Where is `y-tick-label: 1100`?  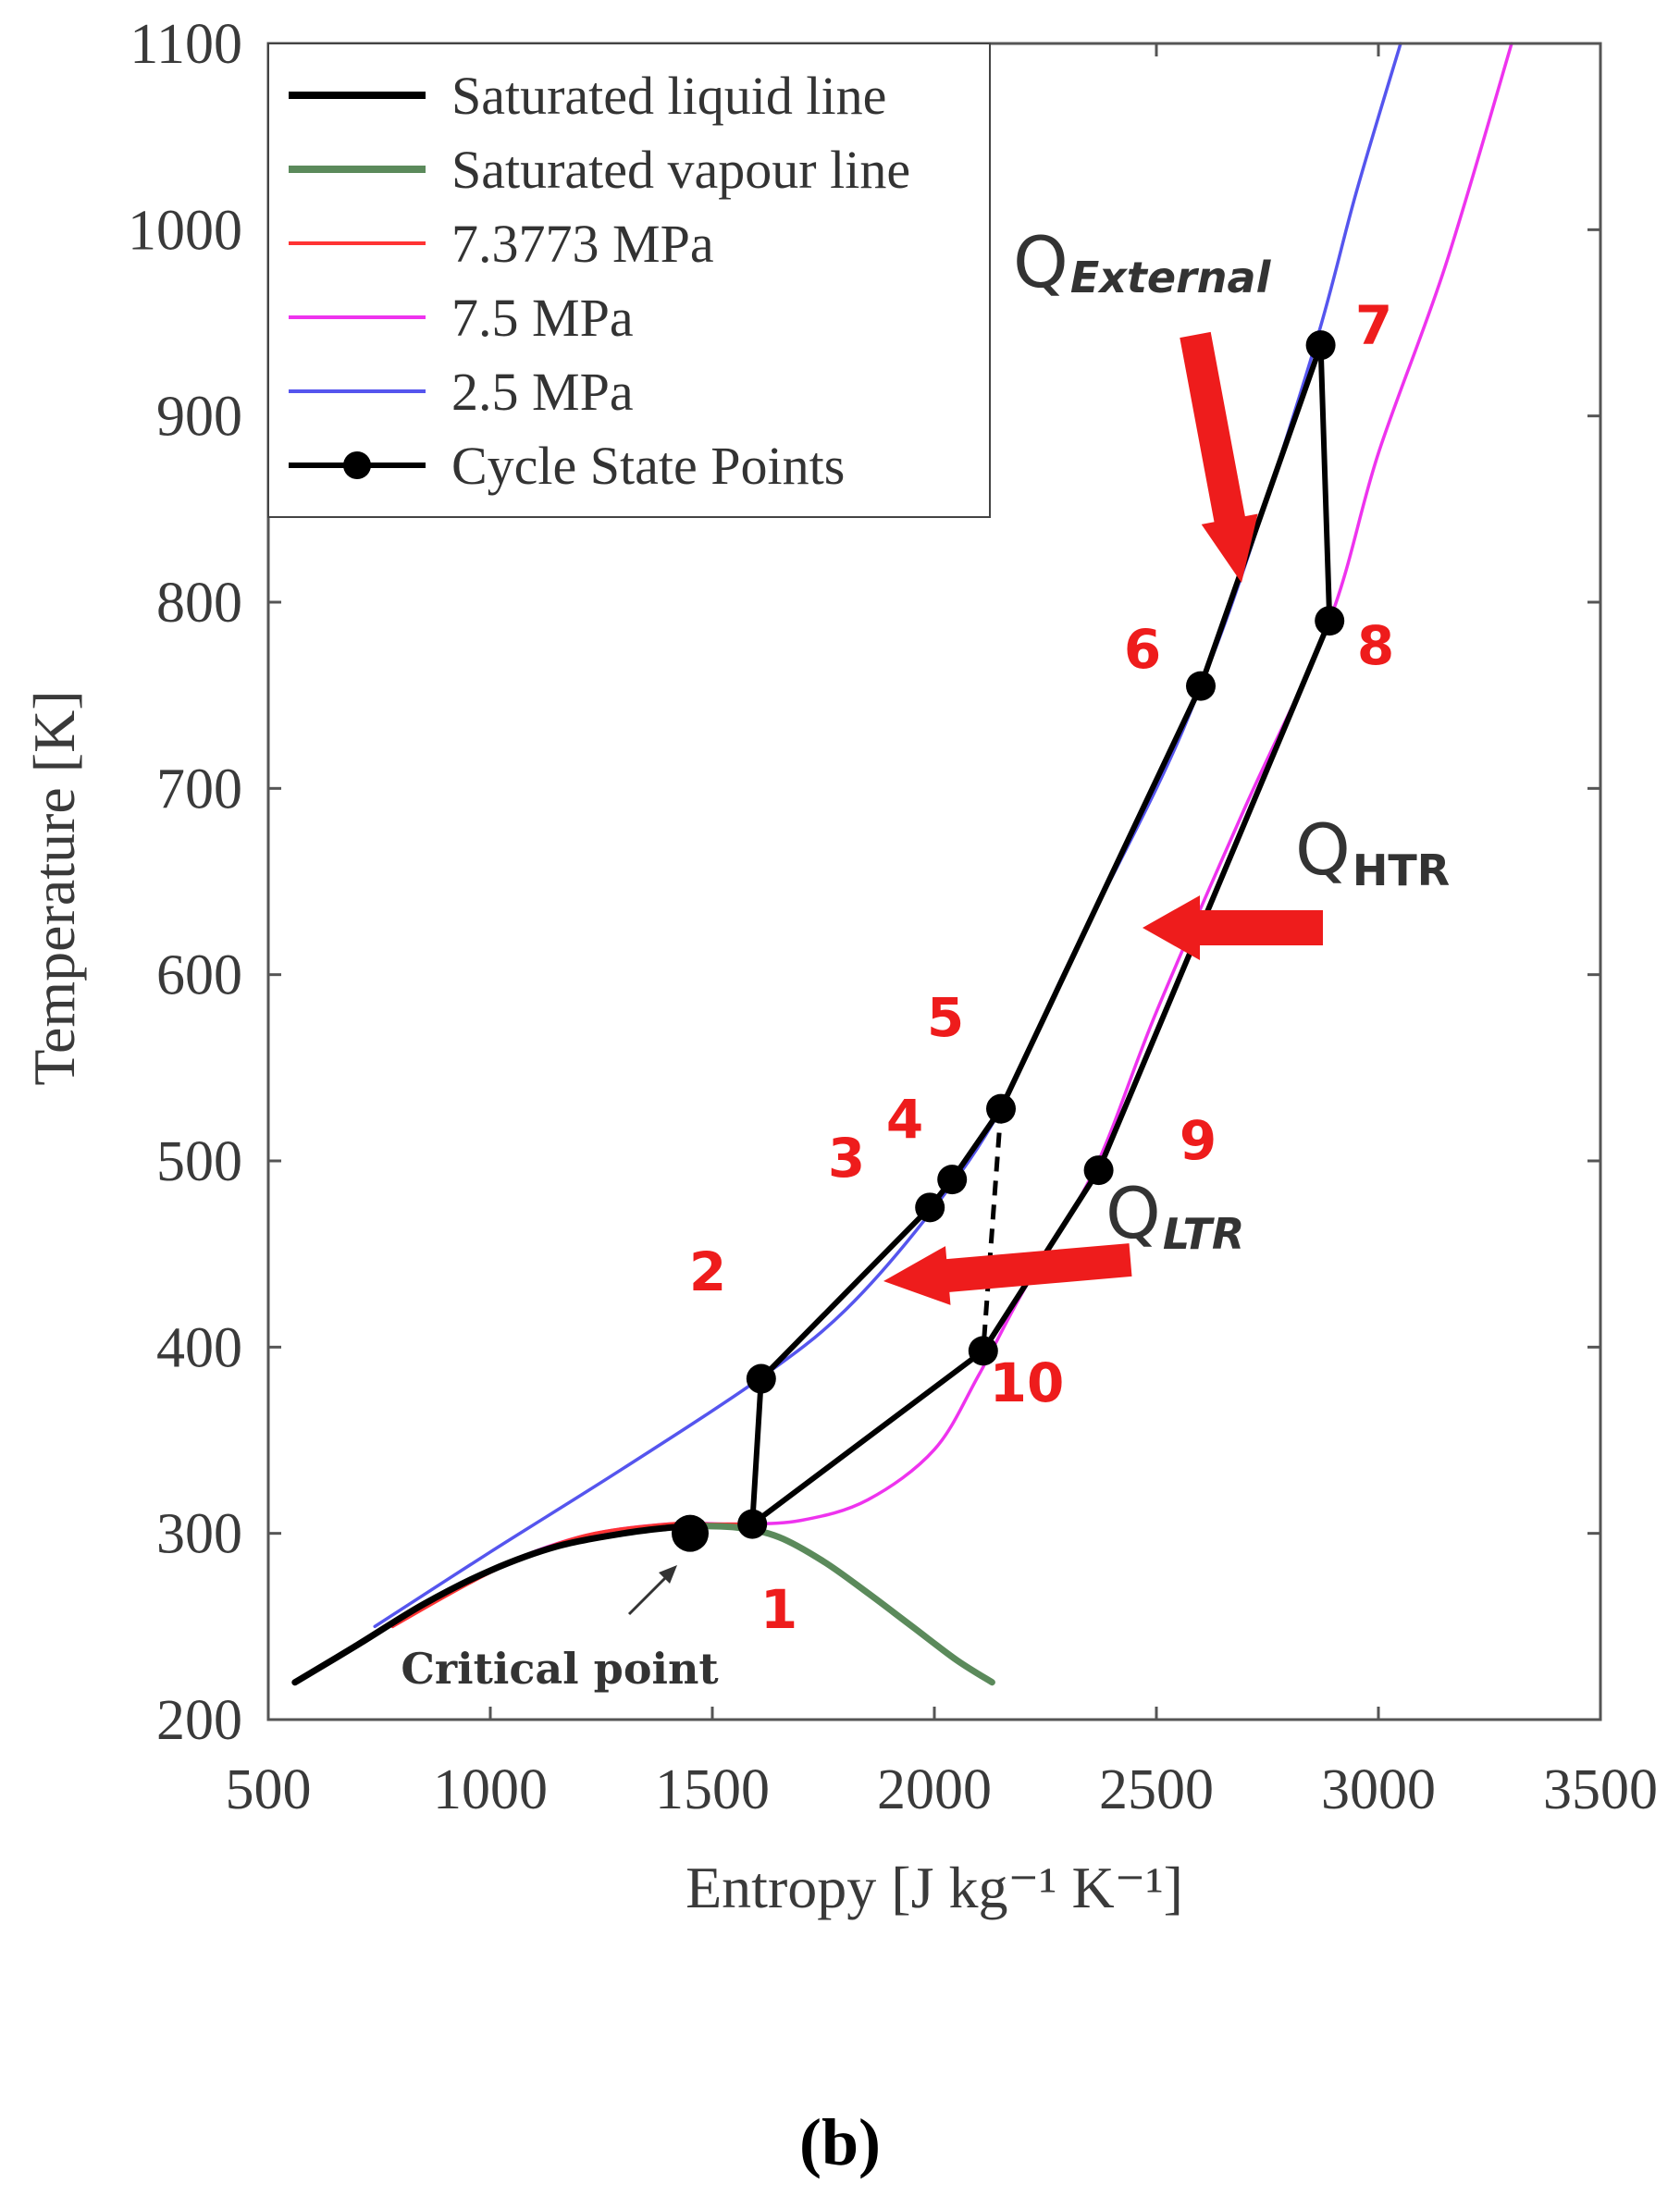
y-tick-label: 1100 is located at coordinates (186, 44).